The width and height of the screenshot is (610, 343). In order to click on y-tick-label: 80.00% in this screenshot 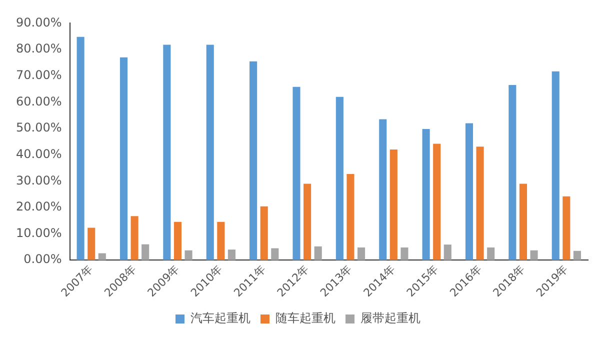, I will do `click(39, 49)`.